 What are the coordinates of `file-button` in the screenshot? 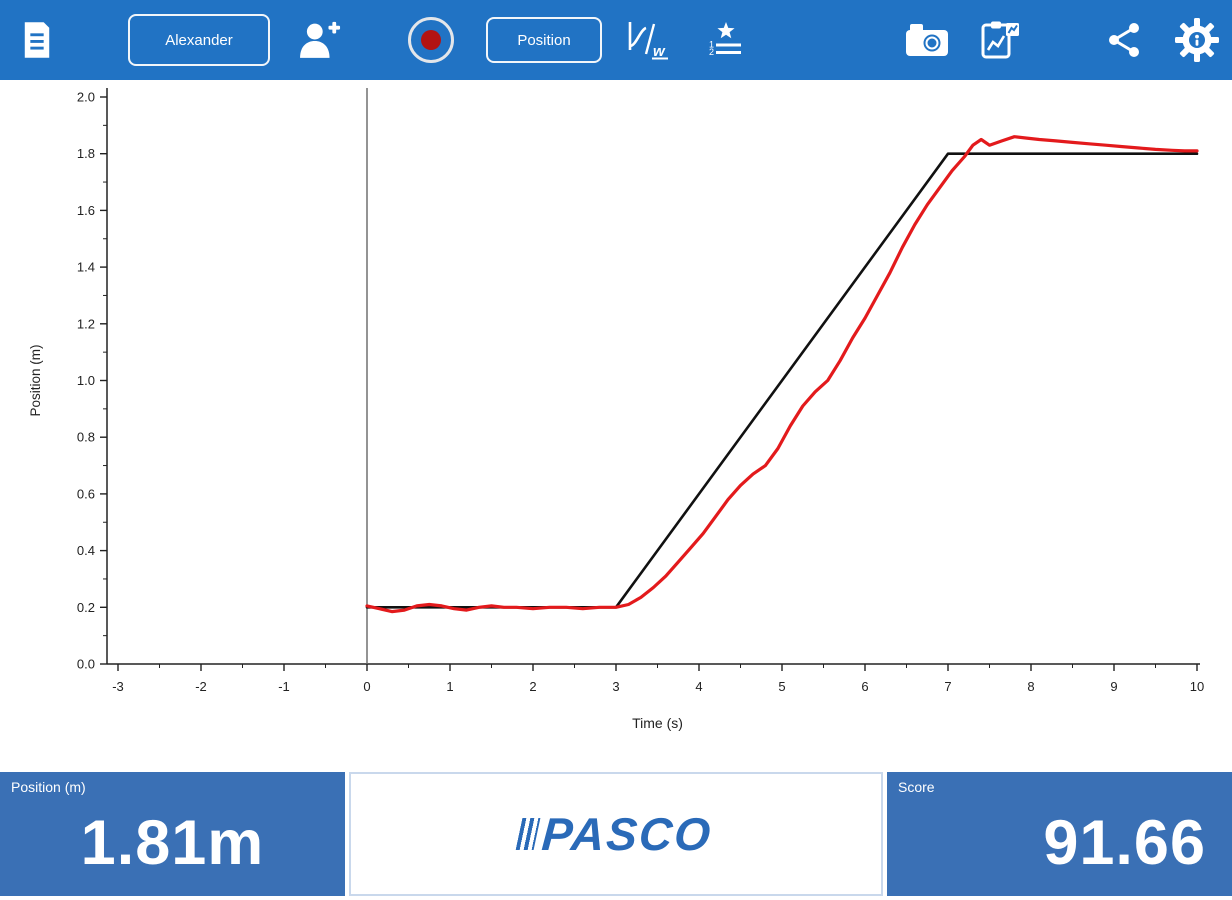 It's located at (37, 40).